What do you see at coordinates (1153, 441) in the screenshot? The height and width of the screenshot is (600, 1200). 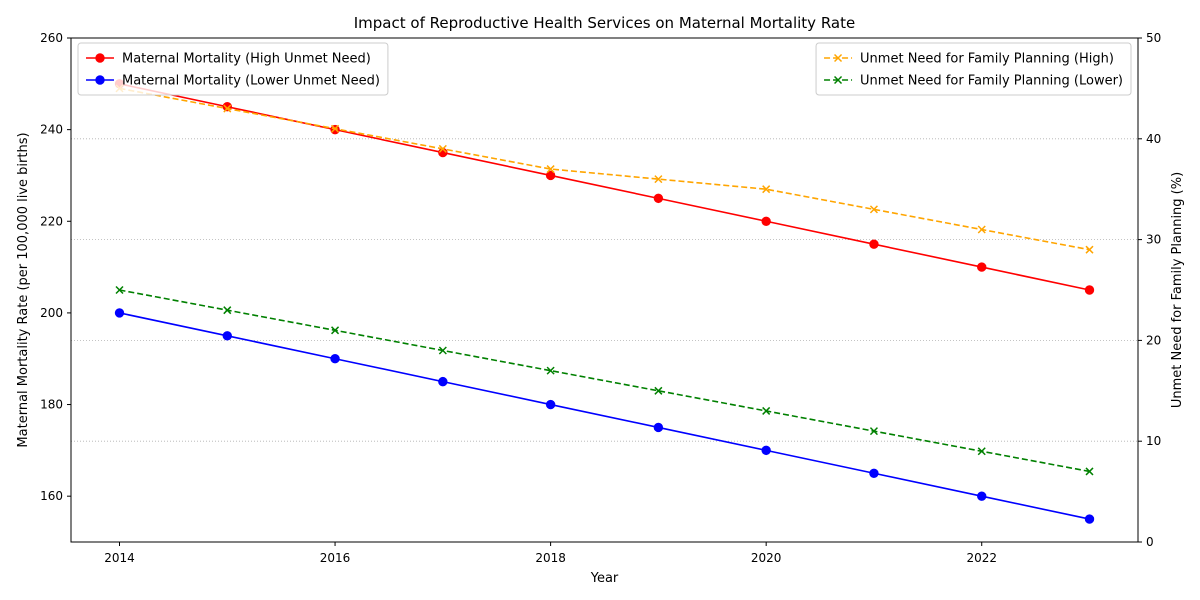 I see `y2-tick-label-1: 10` at bounding box center [1153, 441].